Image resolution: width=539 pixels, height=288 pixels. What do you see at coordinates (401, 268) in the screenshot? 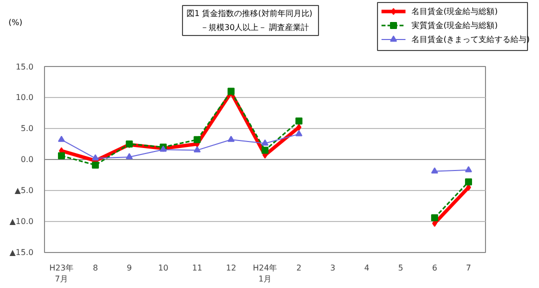
I see `x-tick-label: 5` at bounding box center [401, 268].